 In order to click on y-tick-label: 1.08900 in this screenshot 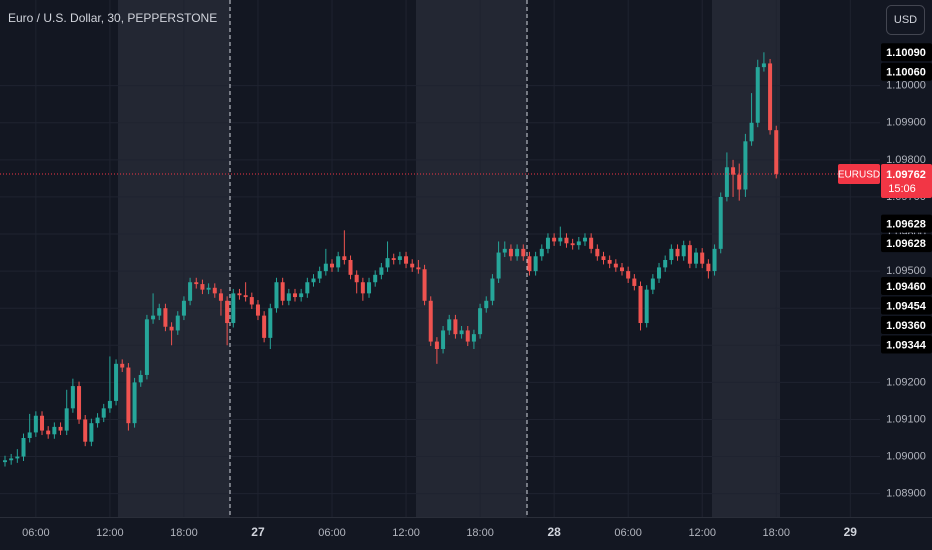, I will do `click(906, 494)`.